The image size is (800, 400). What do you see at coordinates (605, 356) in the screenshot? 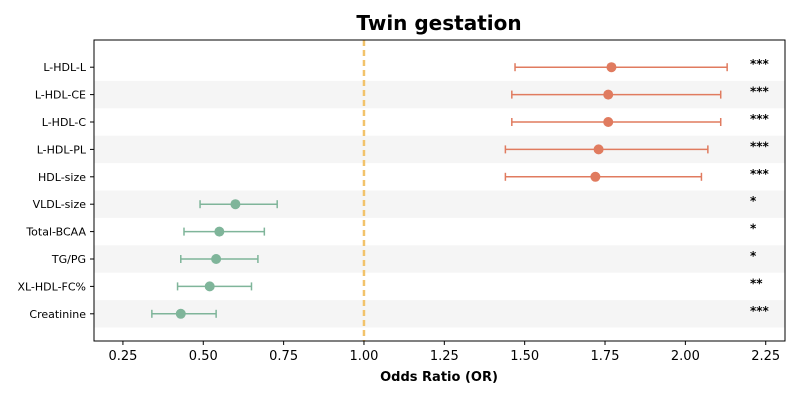
I see `x-tick-label: 1.75` at bounding box center [605, 356].